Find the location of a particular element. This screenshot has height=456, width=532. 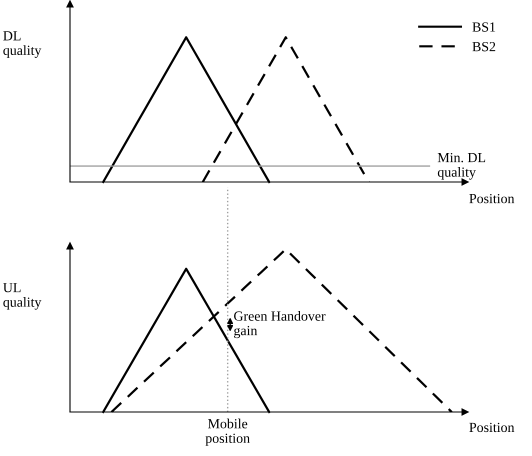

y-axis-title: UL quality is located at coordinates (22, 296).